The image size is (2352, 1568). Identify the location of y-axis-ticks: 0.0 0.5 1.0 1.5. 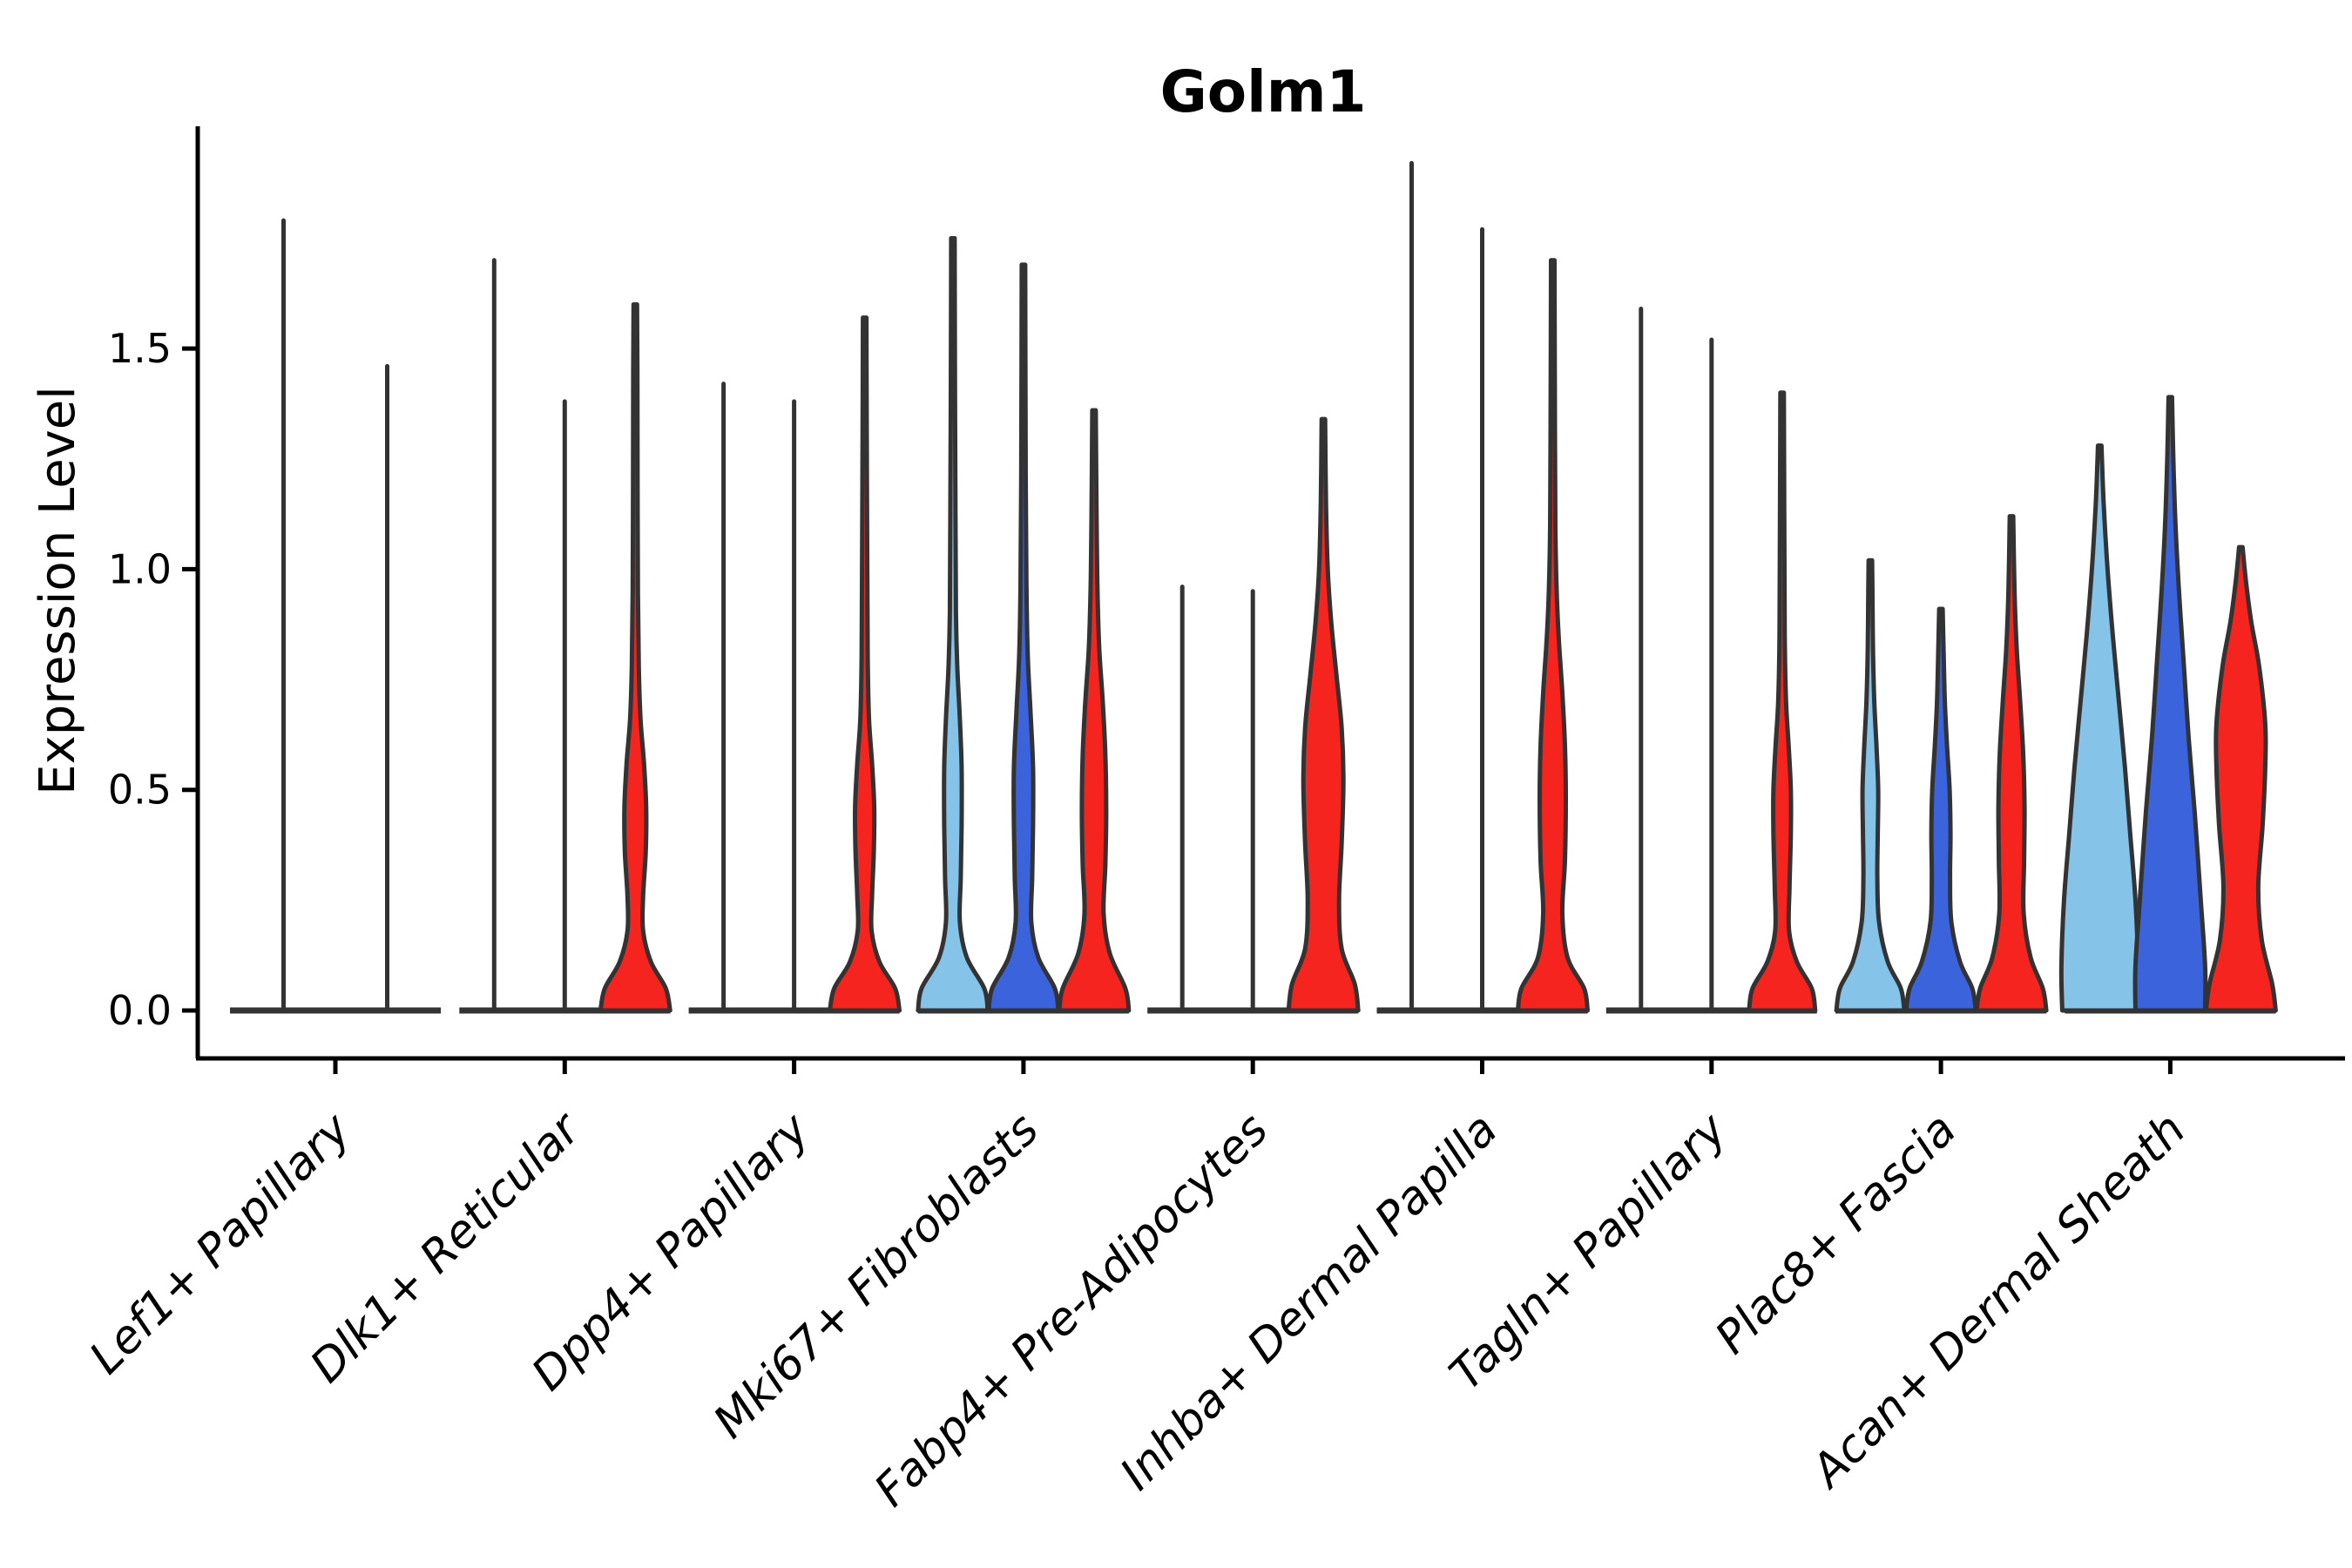
(153, 679).